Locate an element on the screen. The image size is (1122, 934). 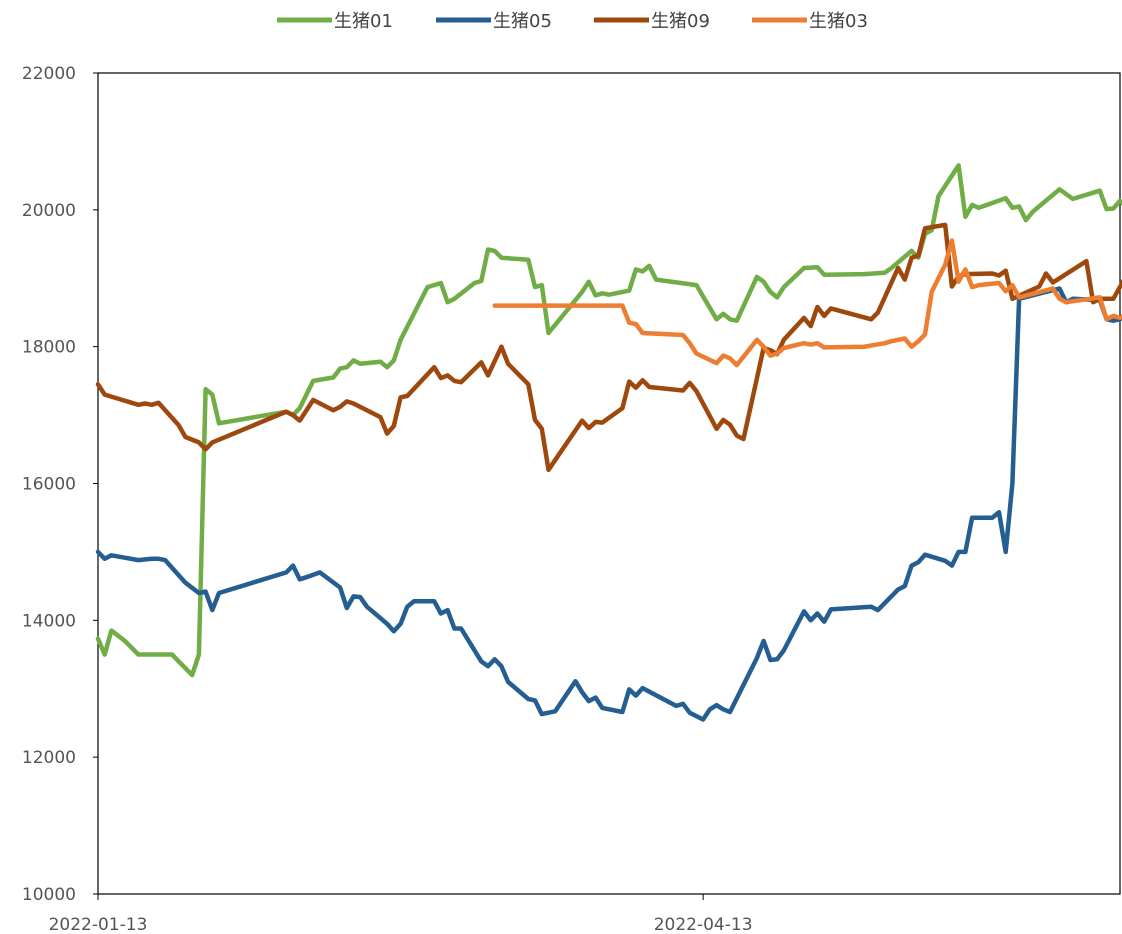
legend-item-2: 生猪05 is located at coordinates (494, 21).